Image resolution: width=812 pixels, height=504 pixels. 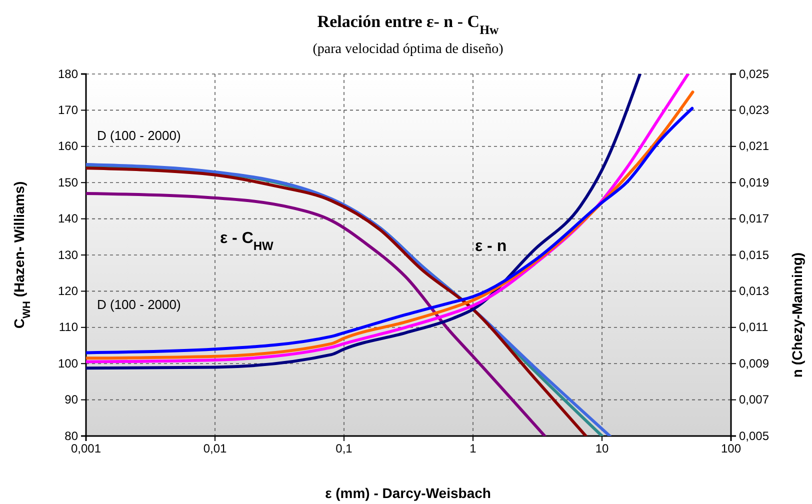 I want to click on y-tick-label: 110, so click(x=68, y=327).